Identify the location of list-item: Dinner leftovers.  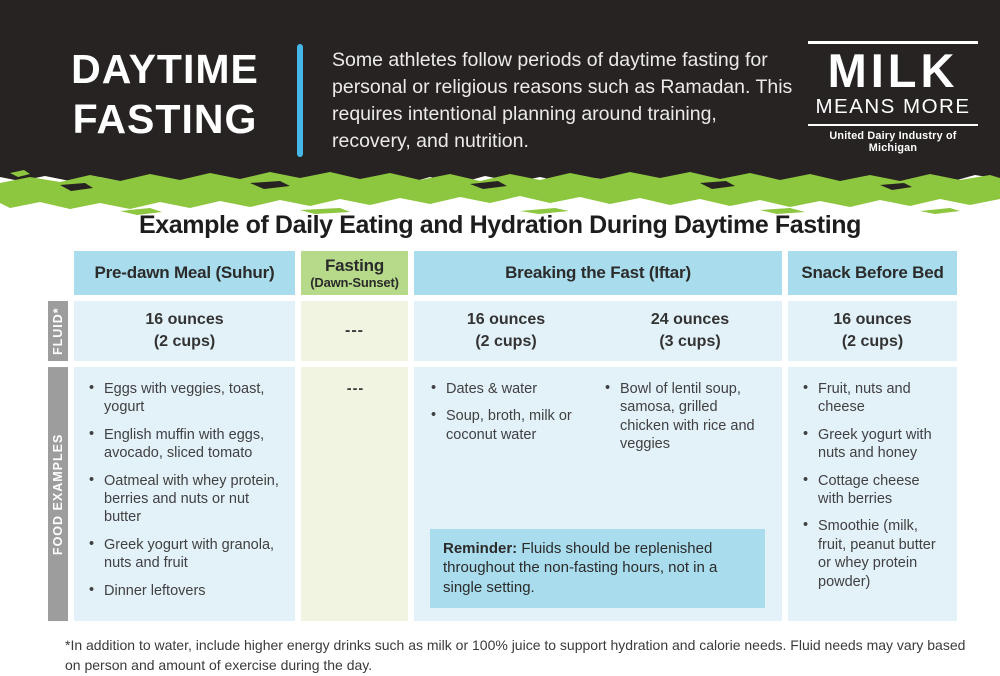
(185, 590).